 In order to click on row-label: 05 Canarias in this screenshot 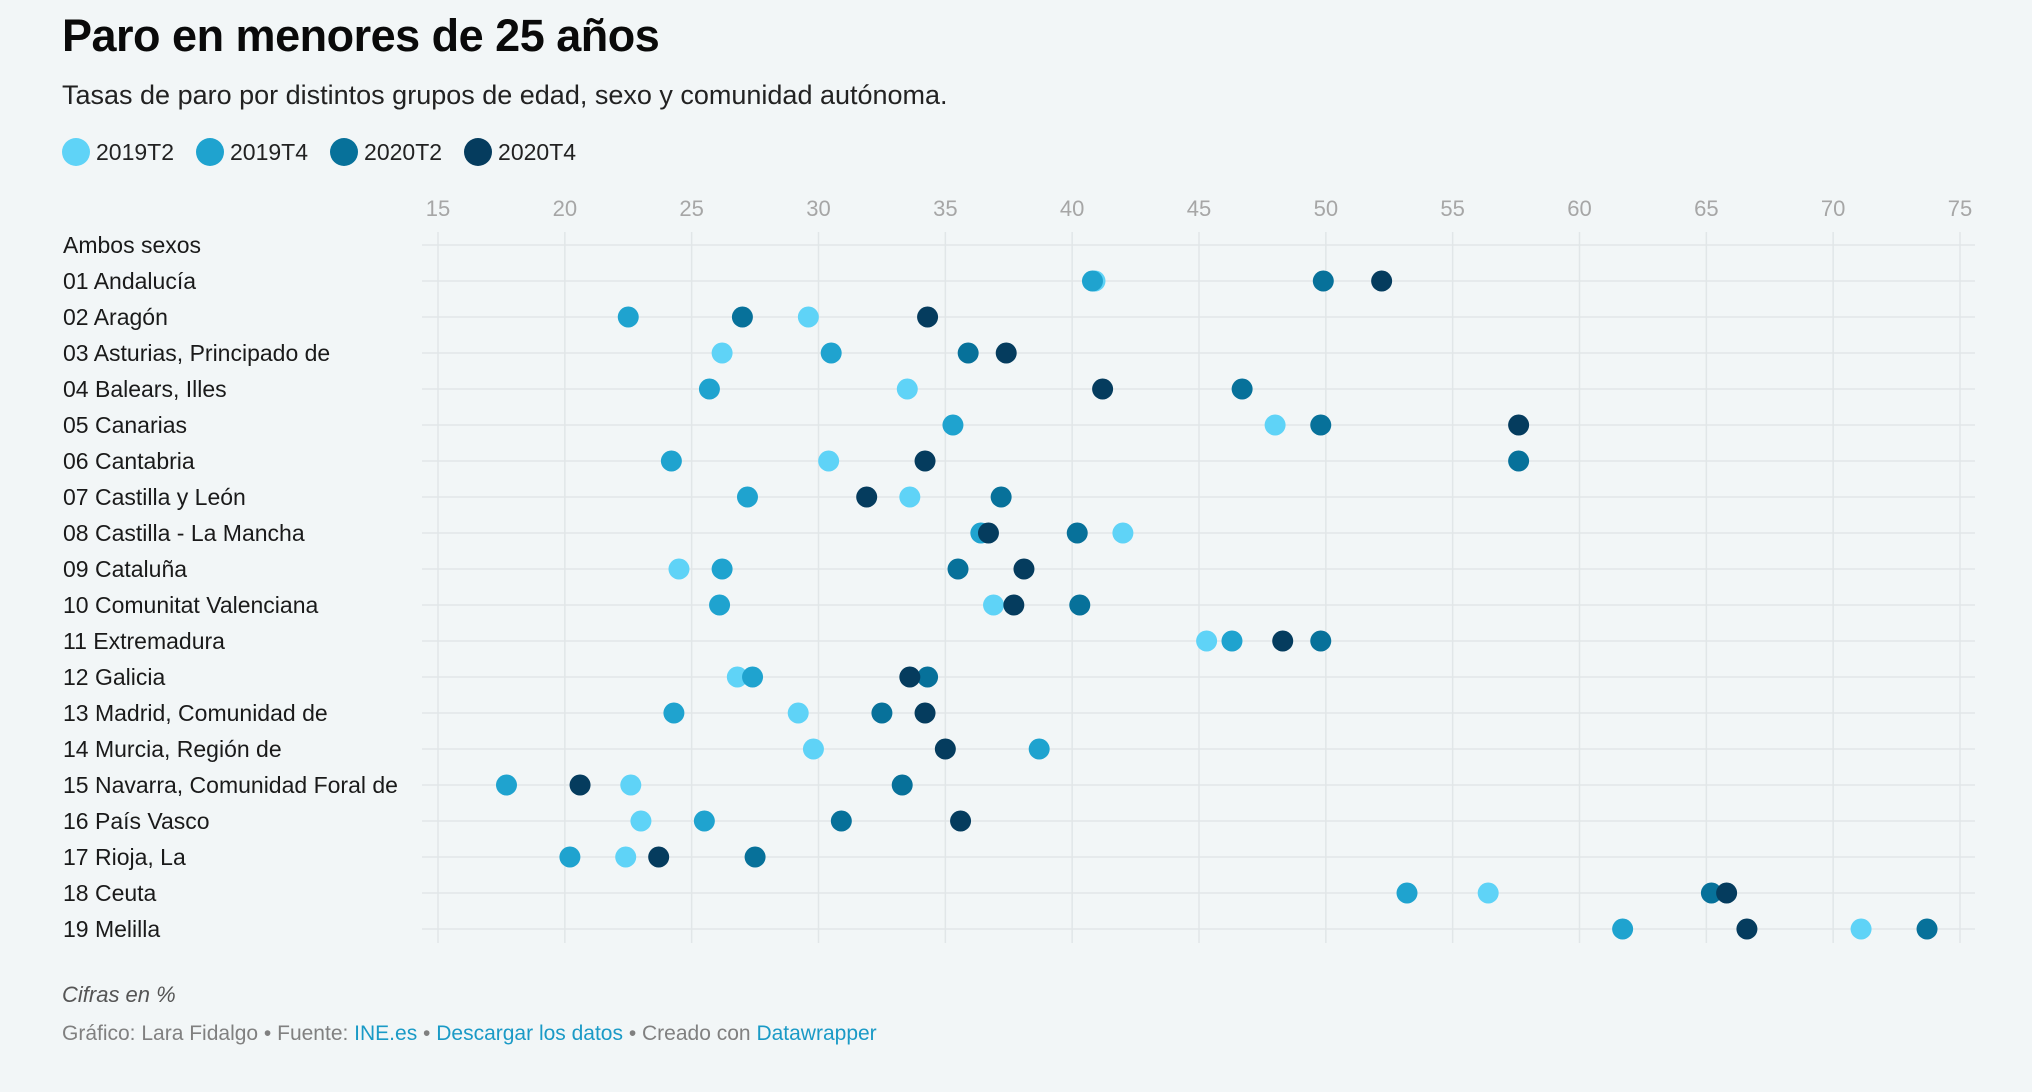, I will do `click(125, 425)`.